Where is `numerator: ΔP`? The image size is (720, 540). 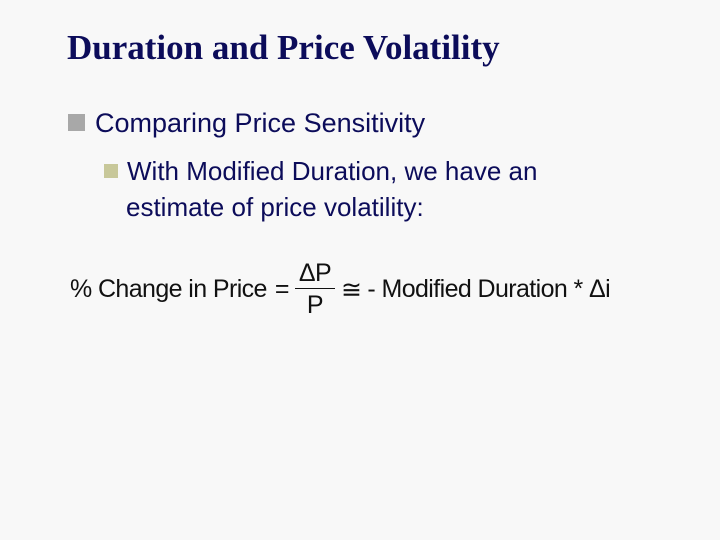
numerator: ΔP is located at coordinates (315, 273).